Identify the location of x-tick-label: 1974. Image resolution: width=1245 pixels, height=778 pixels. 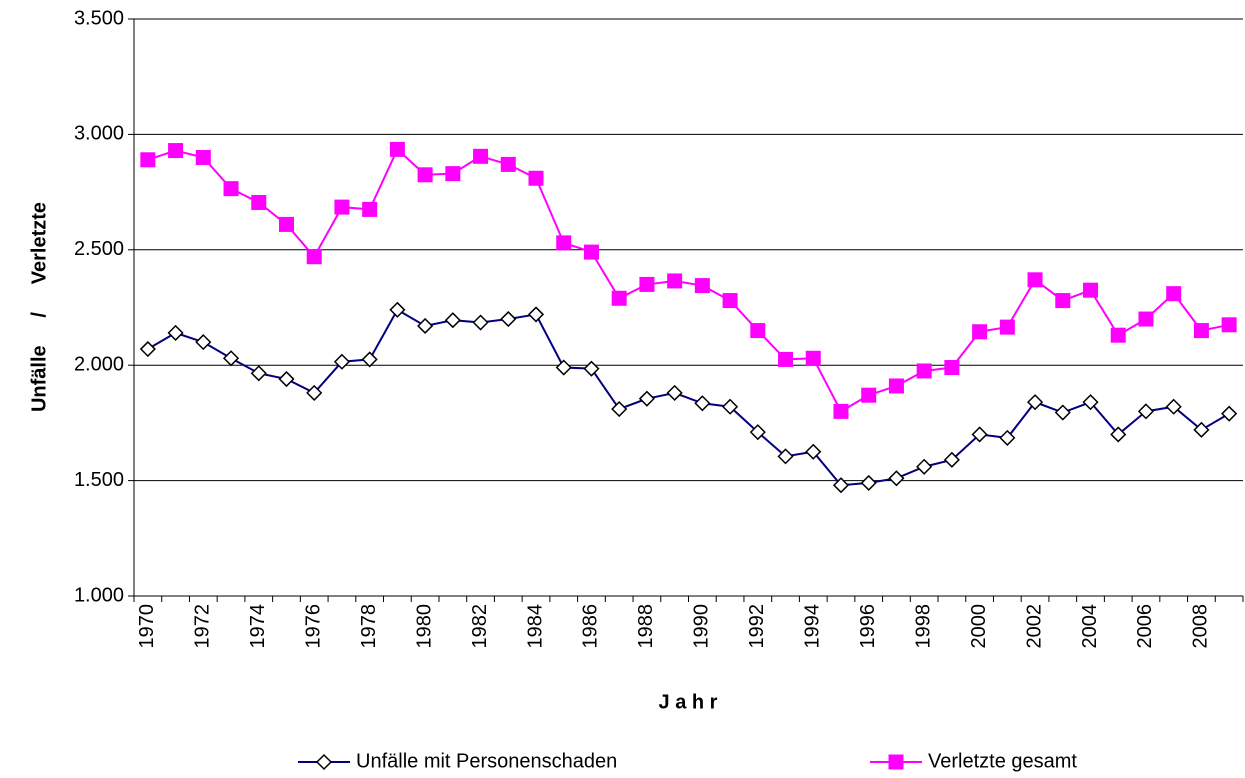
(258, 626).